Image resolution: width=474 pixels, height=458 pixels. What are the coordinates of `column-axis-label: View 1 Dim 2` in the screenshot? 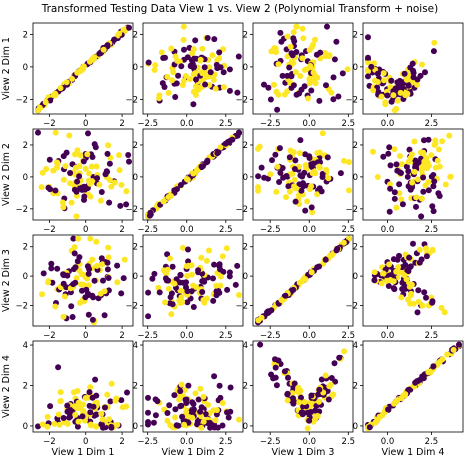 It's located at (193, 452).